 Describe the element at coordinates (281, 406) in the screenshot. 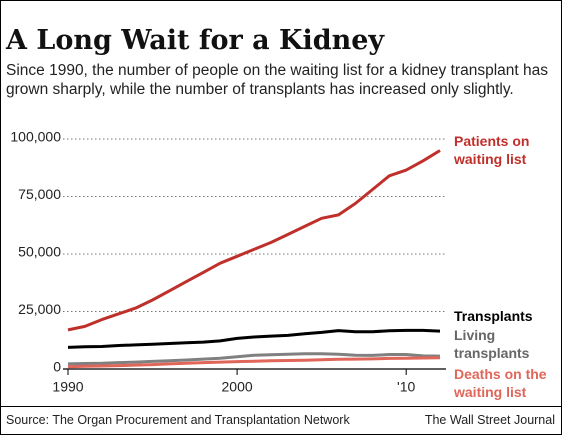

I see `footer-rule` at that location.